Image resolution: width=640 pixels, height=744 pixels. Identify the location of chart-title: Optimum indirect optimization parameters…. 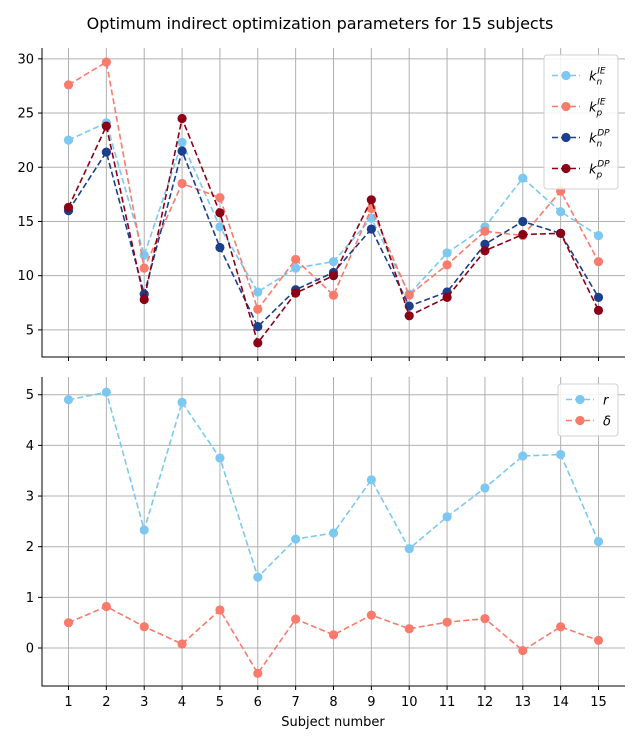
(320, 23).